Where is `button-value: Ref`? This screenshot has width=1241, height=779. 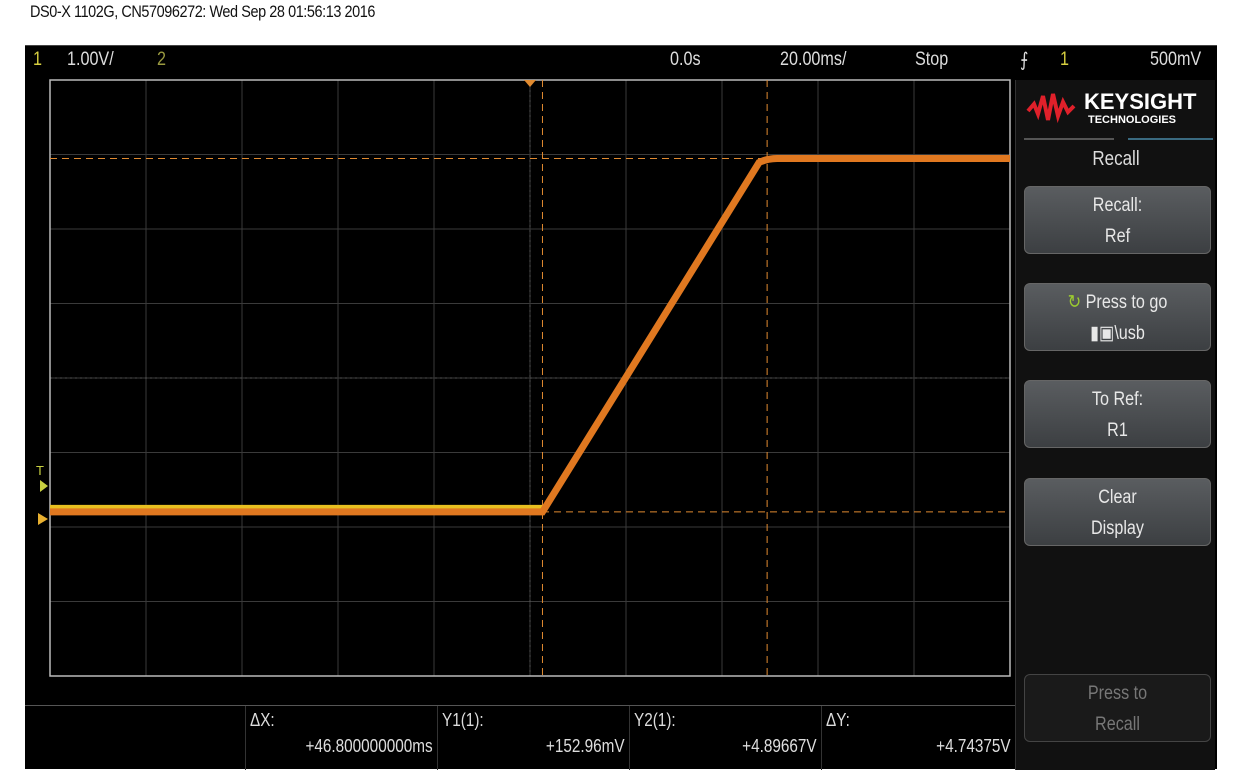
button-value: Ref is located at coordinates (1117, 236).